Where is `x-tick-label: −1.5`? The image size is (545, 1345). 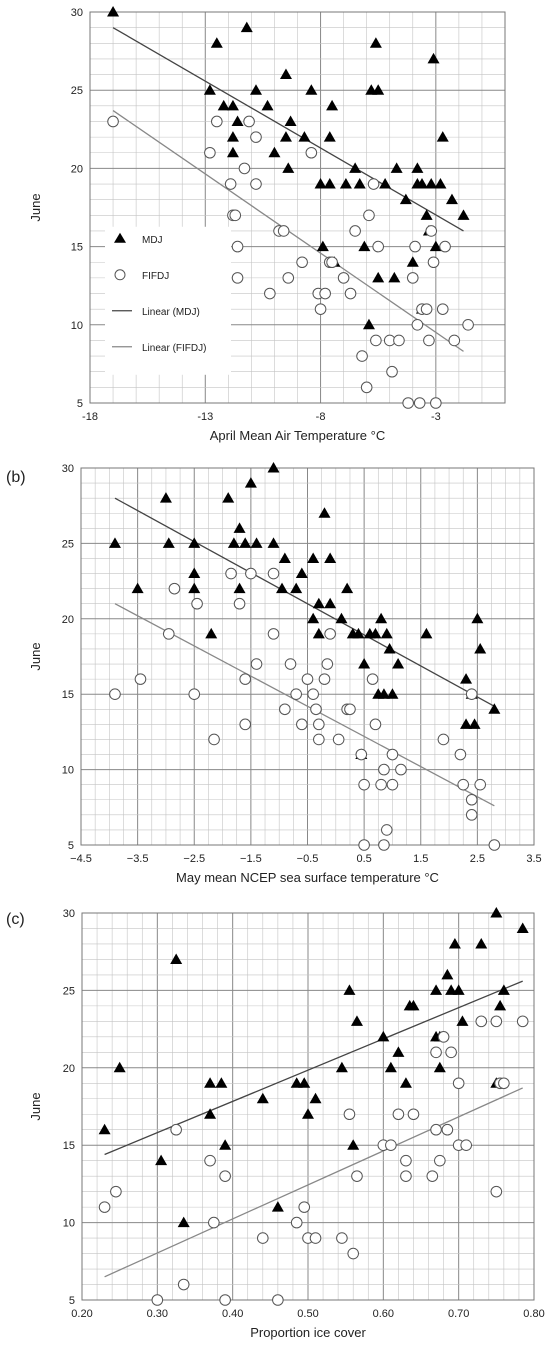 x-tick-label: −1.5 is located at coordinates (251, 859).